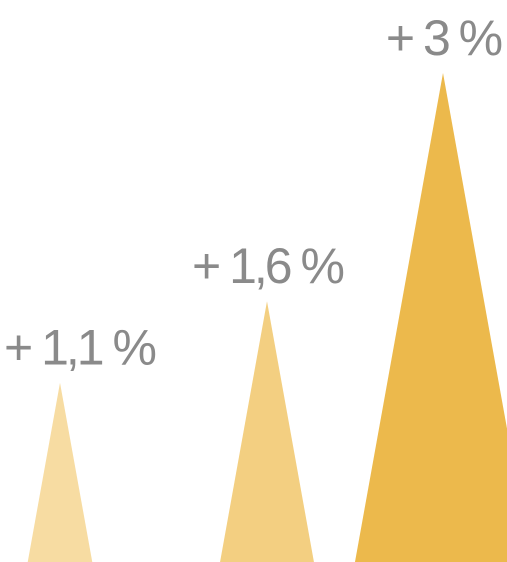  Describe the element at coordinates (267, 266) in the screenshot. I see `data-label-2: + 1,6 %` at that location.